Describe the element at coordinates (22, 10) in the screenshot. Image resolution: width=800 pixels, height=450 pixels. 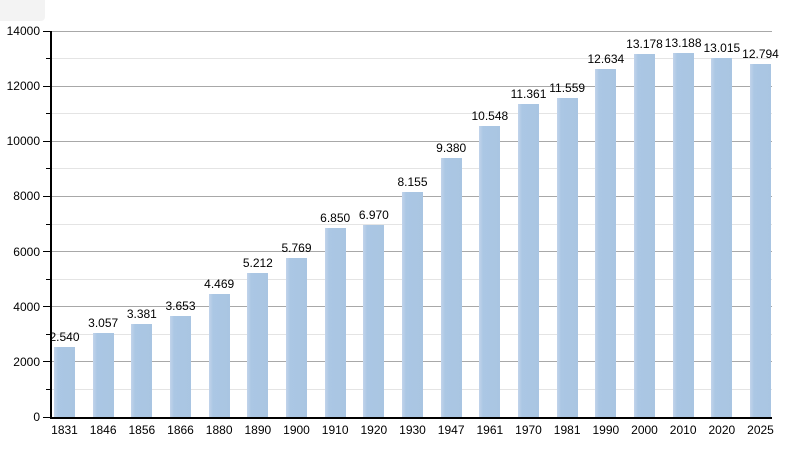
I see `corner-artifact` at that location.